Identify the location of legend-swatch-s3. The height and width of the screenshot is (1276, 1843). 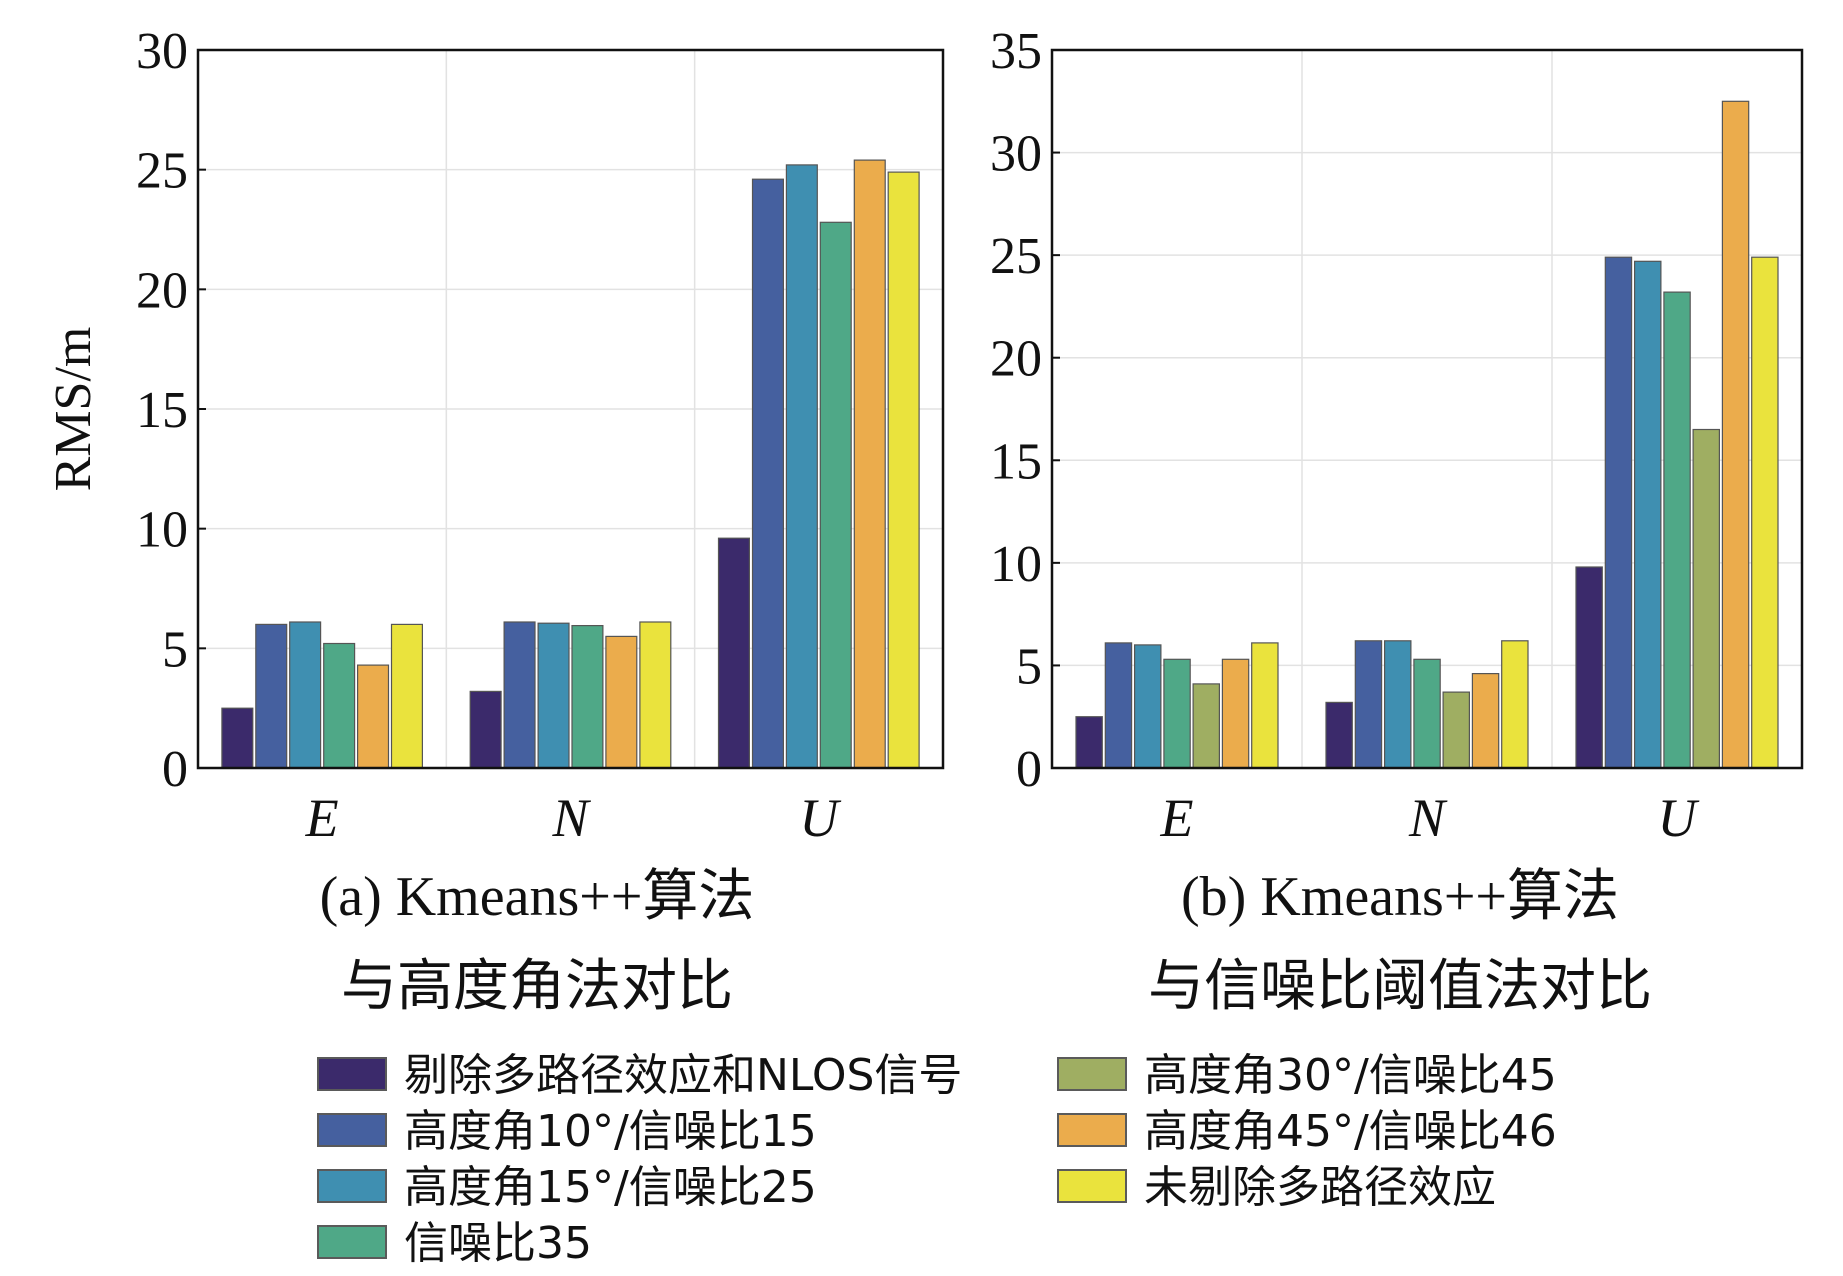
(352, 1186).